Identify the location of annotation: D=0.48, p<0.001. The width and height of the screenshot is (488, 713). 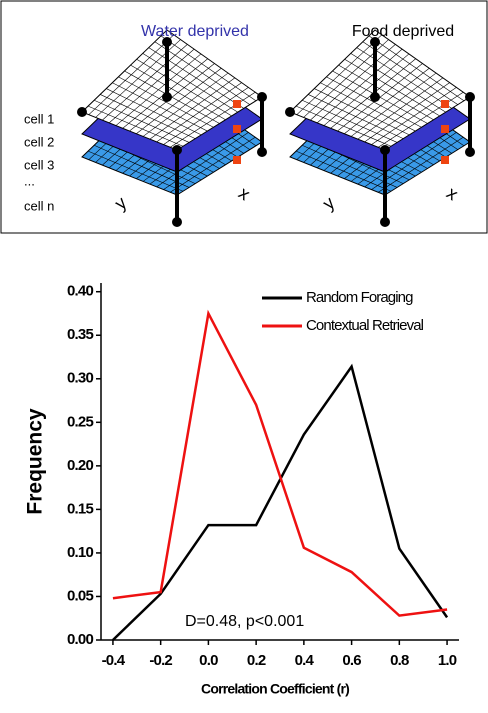
(244, 621).